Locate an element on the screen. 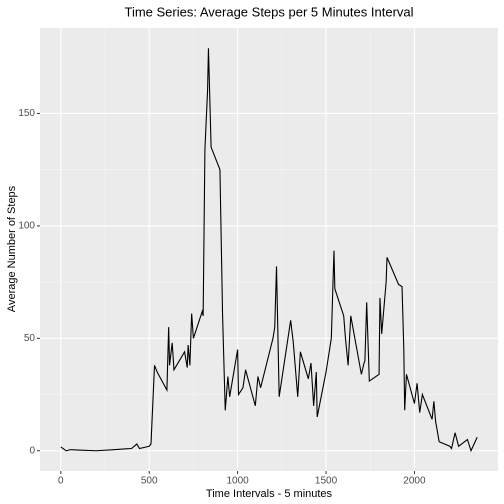 This screenshot has width=504, height=504. y-tick-label: 0 is located at coordinates (32, 450).